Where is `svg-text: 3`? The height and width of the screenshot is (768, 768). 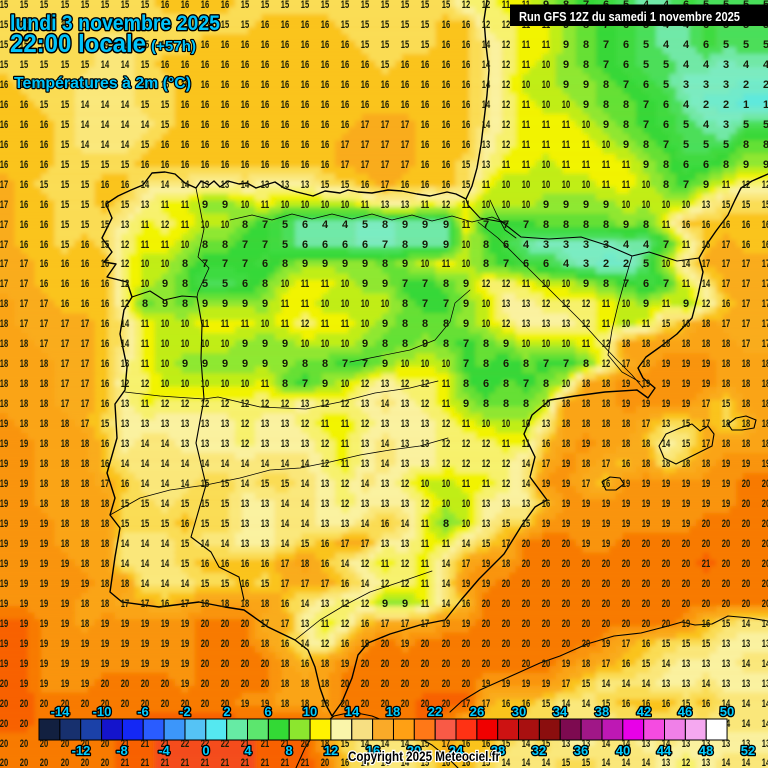
svg-text: 3 is located at coordinates (706, 85).